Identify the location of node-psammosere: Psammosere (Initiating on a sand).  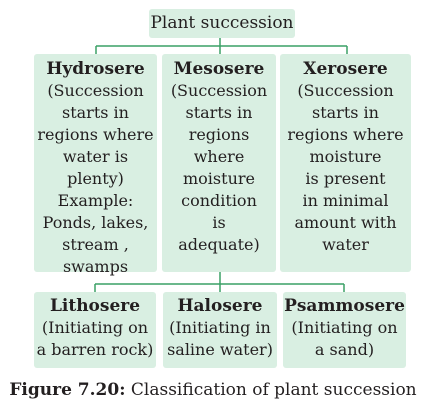
(344, 330).